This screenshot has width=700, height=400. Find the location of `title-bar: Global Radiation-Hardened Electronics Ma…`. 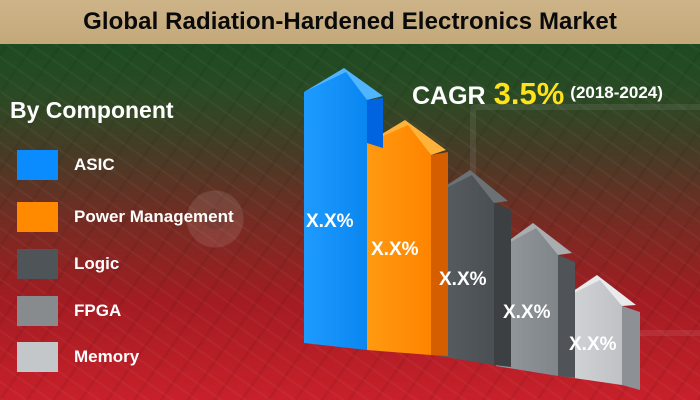

title-bar: Global Radiation-Hardened Electronics Ma… is located at coordinates (350, 22).